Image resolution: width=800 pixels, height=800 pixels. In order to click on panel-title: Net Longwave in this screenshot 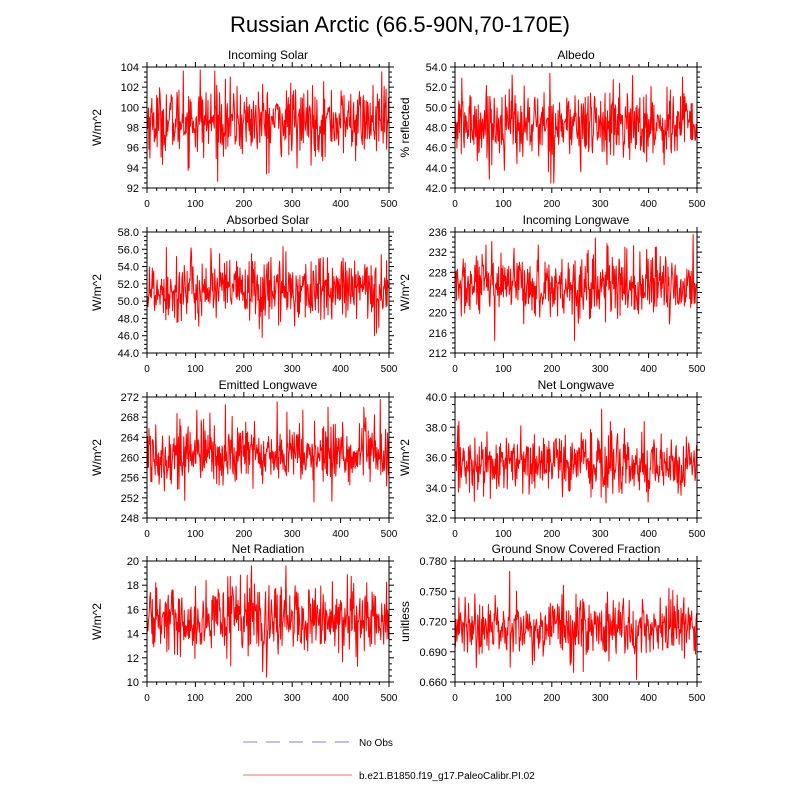, I will do `click(576, 385)`.